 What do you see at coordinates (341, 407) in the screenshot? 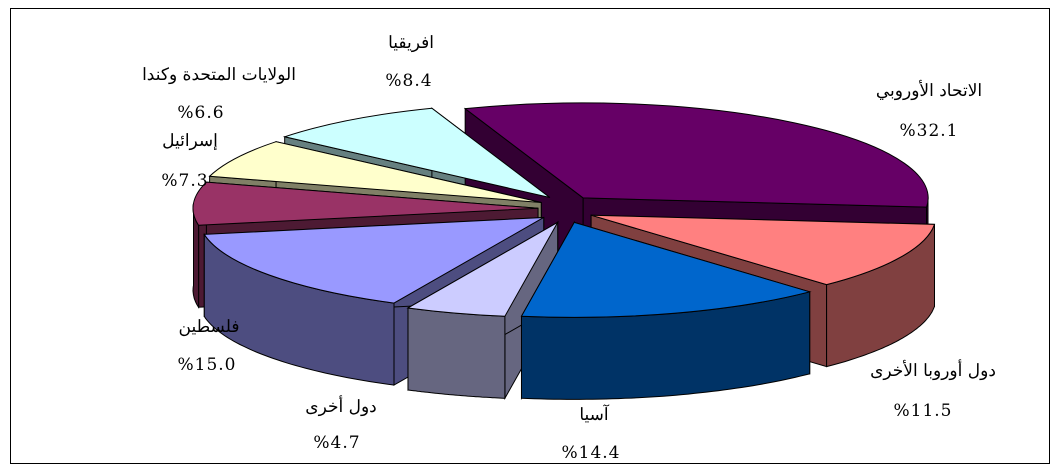
I see `slice-label-other-countries: دول أخرى` at bounding box center [341, 407].